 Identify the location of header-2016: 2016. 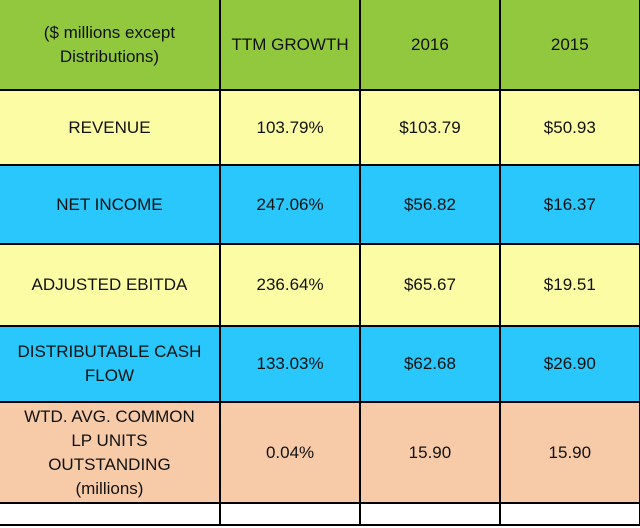
(430, 45).